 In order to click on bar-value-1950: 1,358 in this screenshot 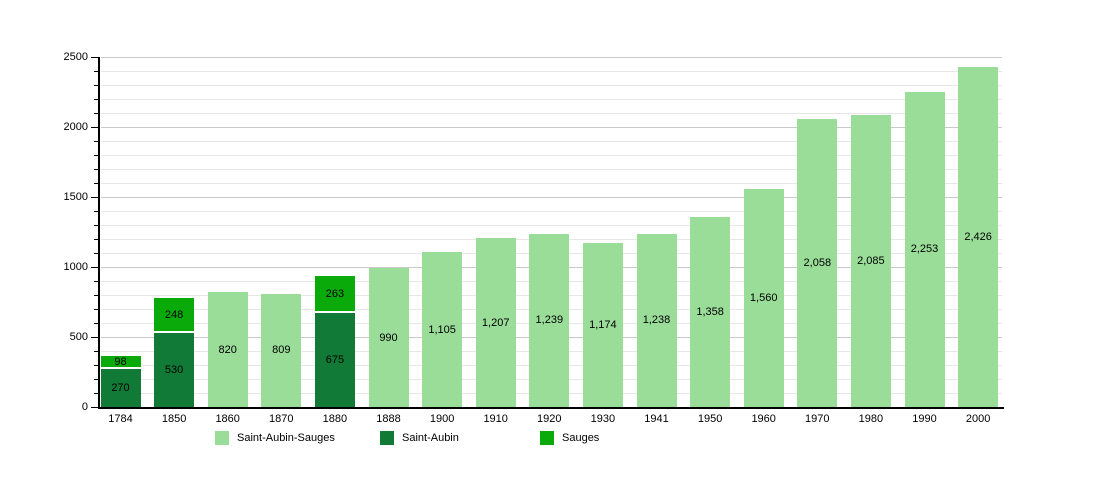, I will do `click(710, 311)`.